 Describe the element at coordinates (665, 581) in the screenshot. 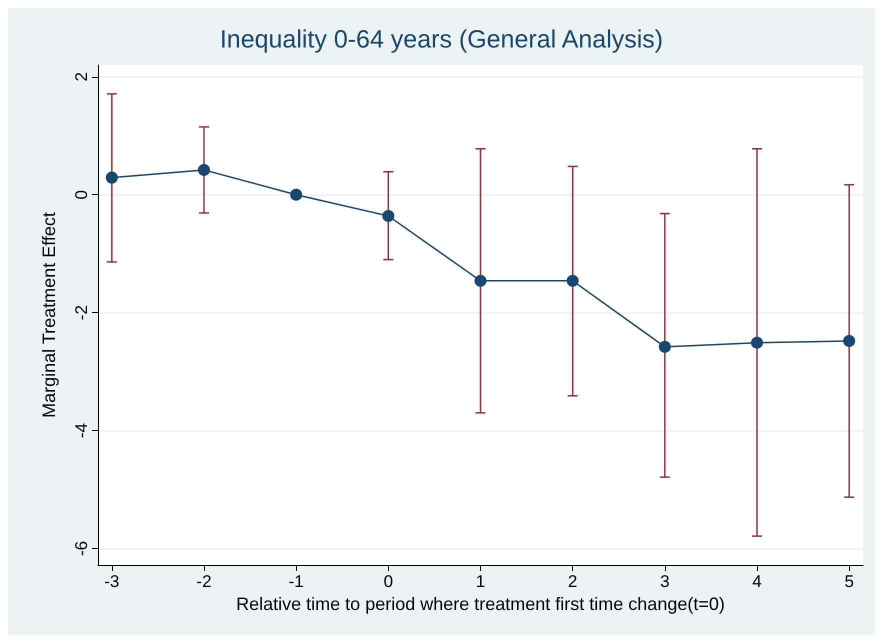

I see `x-tick-label: 3` at that location.